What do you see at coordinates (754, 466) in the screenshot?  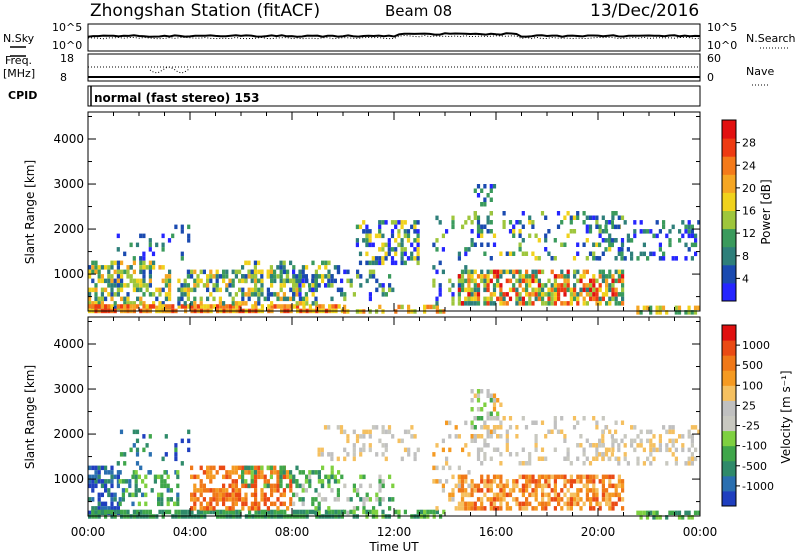 I see `colorbar-tick-label: -500` at bounding box center [754, 466].